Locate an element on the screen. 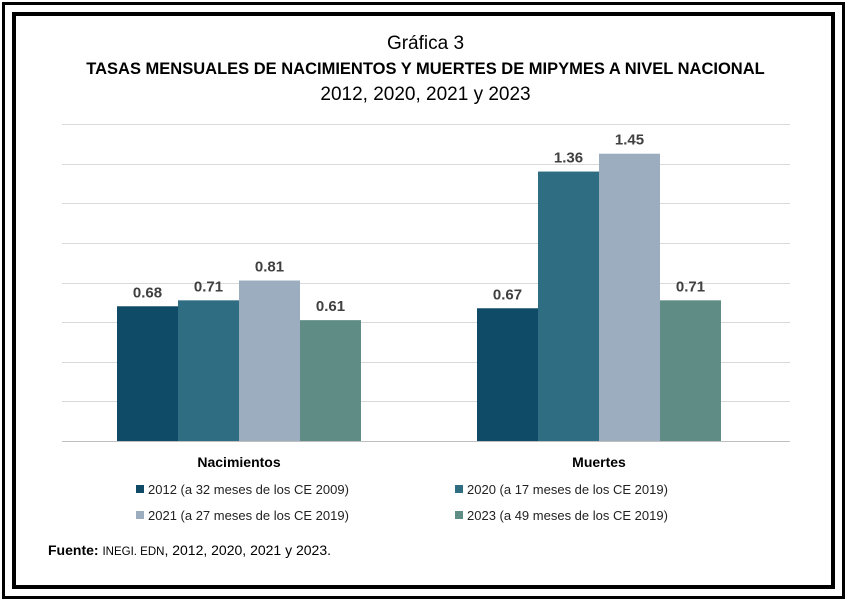 This screenshot has width=851, height=605. legend-label: 2020 (a 17 meses de los CE 2019) is located at coordinates (567, 489).